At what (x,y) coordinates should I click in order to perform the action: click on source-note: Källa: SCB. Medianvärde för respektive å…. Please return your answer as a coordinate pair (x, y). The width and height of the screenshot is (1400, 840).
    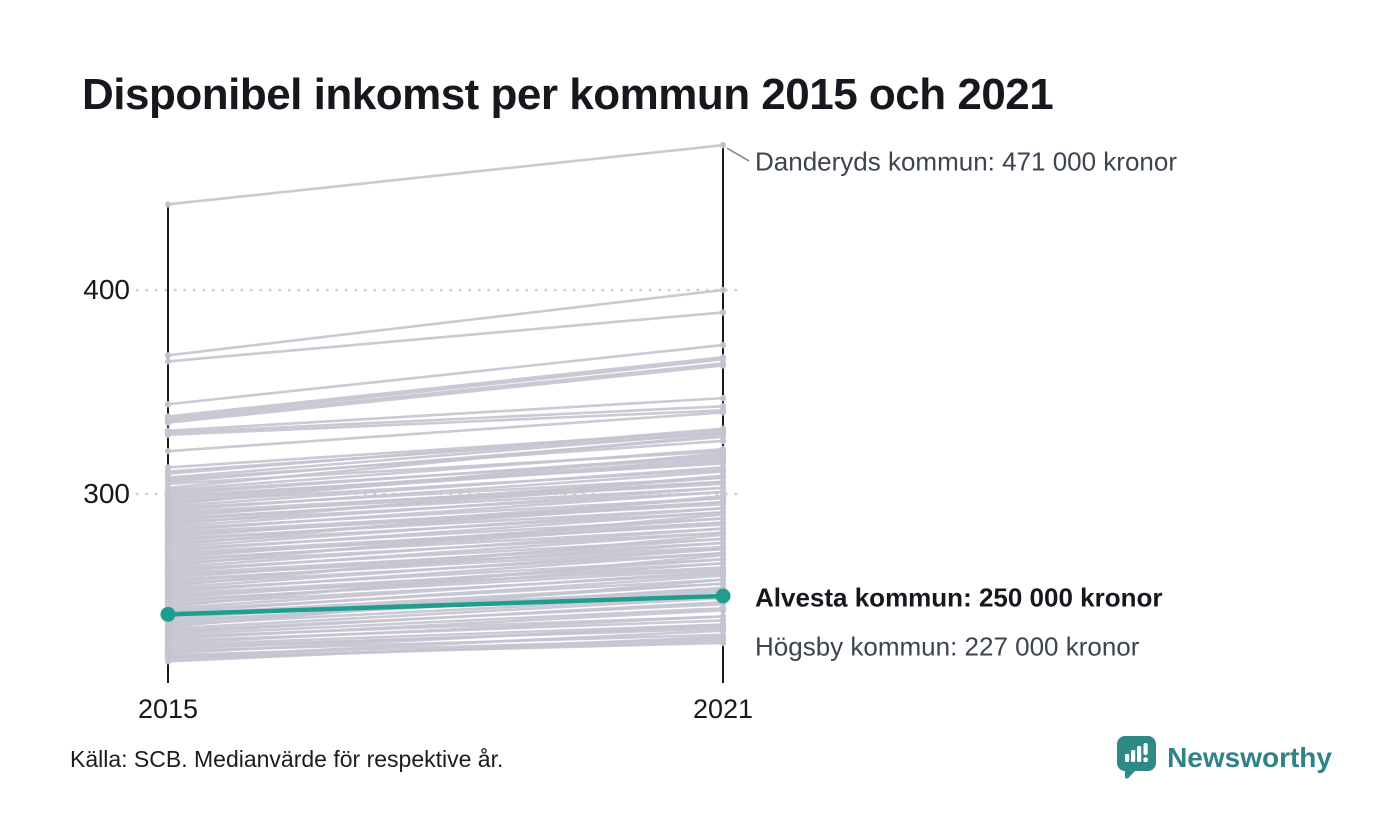
    Looking at the image, I should click on (287, 759).